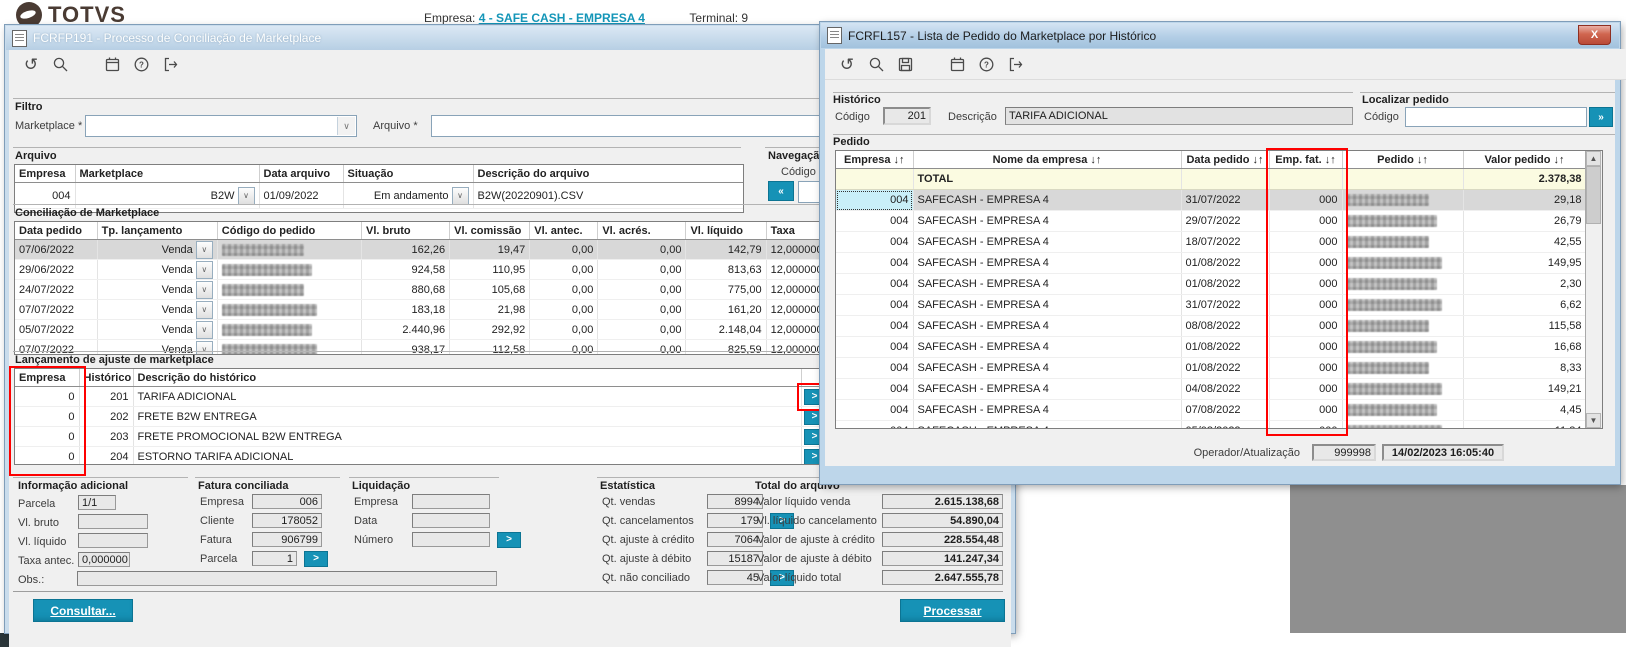 Image resolution: width=1626 pixels, height=647 pixels. What do you see at coordinates (735, 558) in the screenshot?
I see `field-value: 15187` at bounding box center [735, 558].